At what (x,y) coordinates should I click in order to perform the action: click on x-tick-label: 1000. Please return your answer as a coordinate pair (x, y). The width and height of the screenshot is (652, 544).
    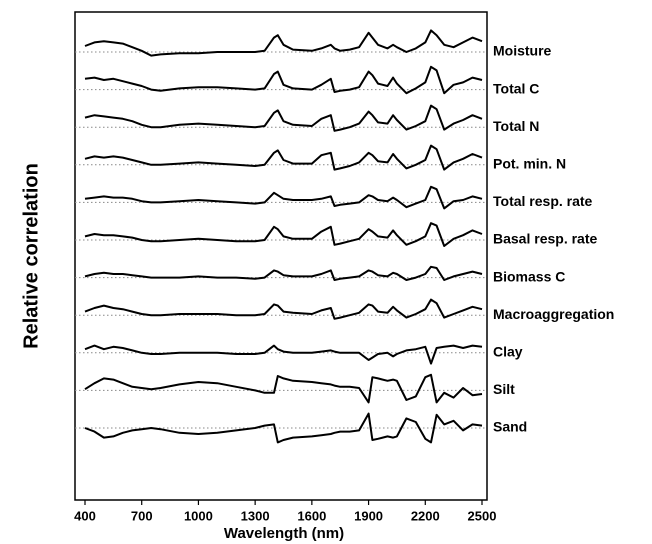
    Looking at the image, I should click on (198, 515).